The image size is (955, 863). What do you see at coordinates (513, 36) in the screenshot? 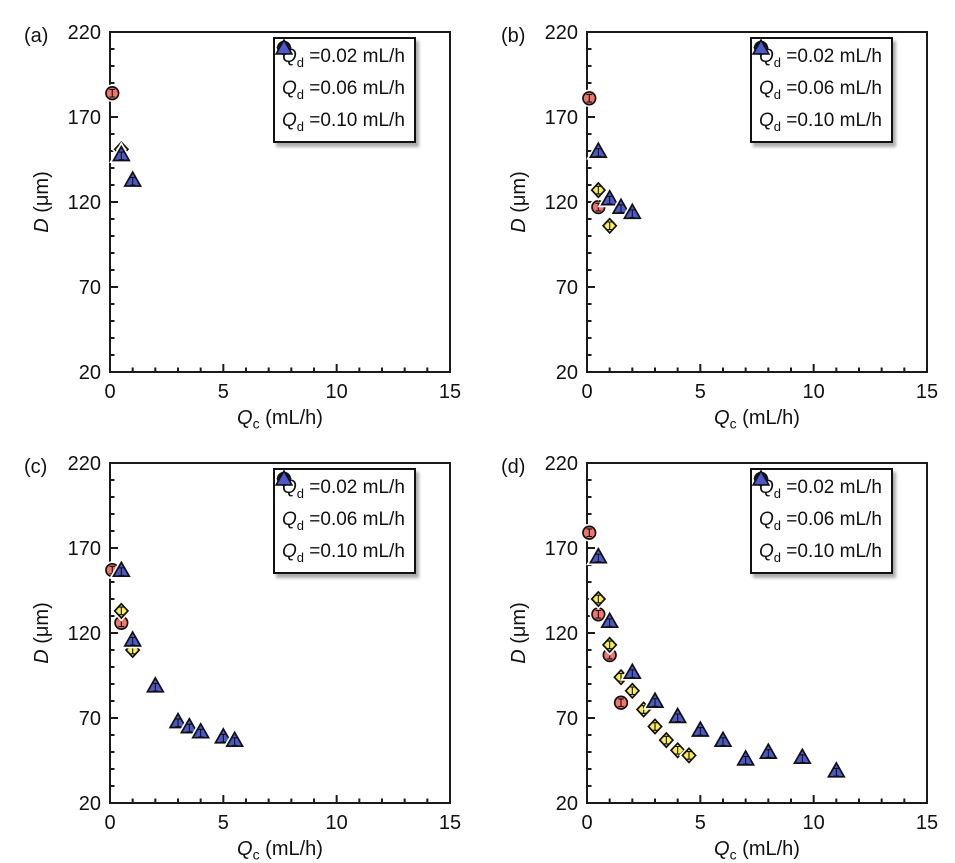
I see `panel-label: (b)` at bounding box center [513, 36].